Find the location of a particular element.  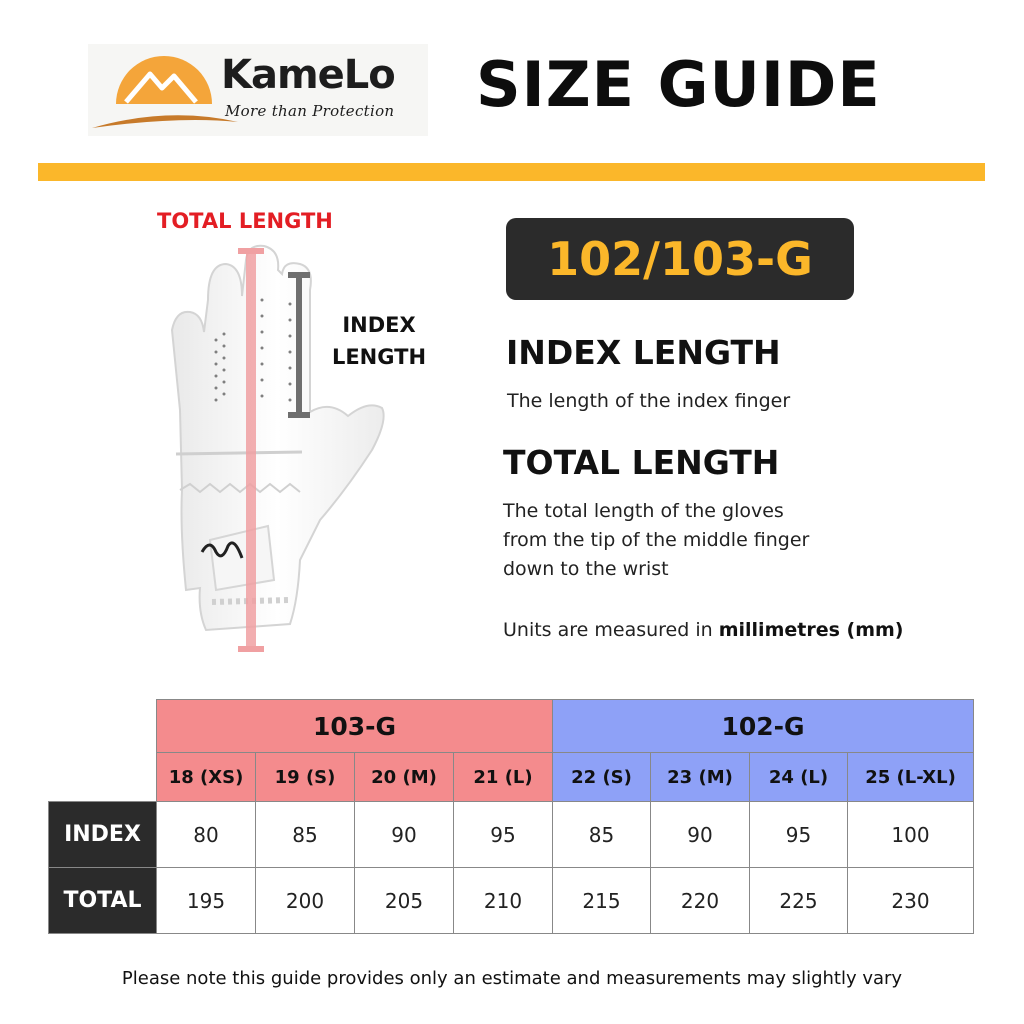

table-cell: 80 is located at coordinates (206, 834).